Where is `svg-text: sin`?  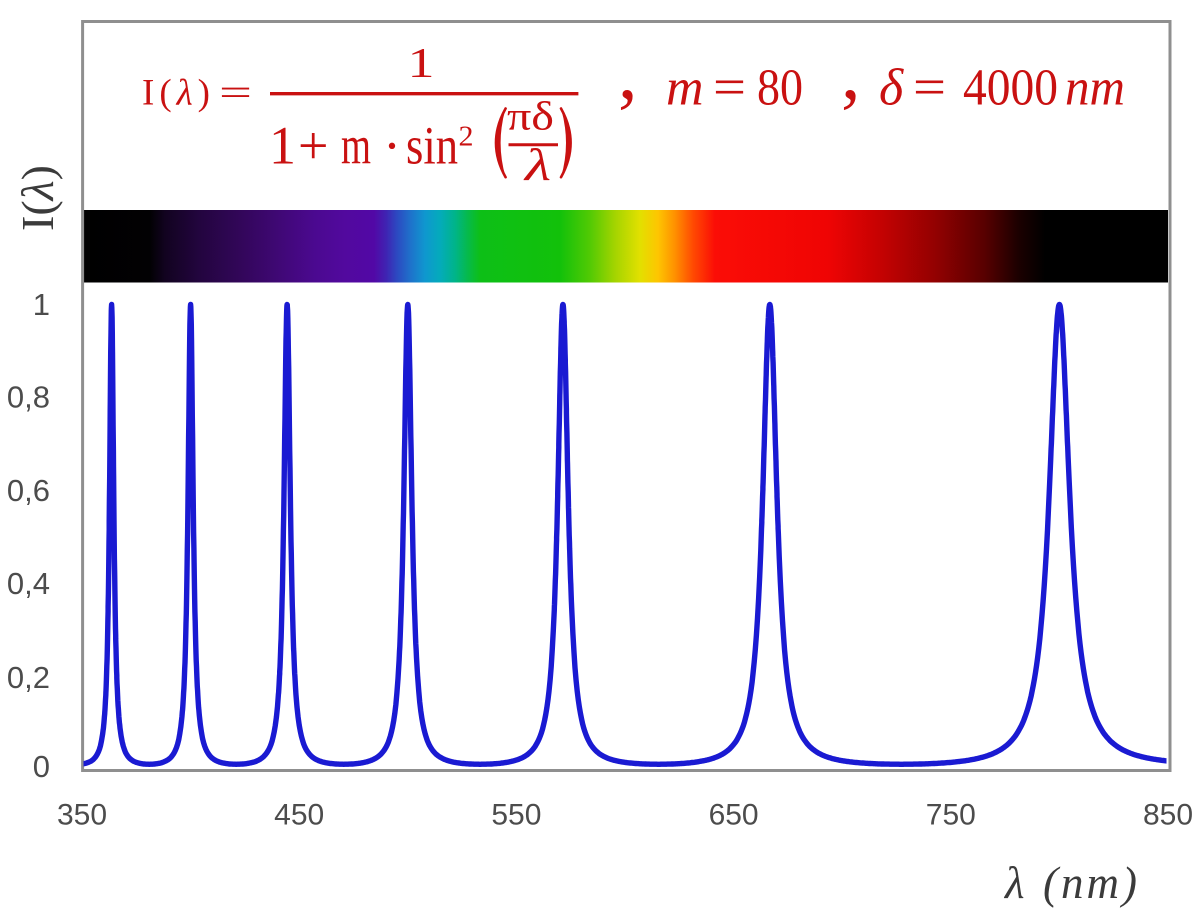
svg-text: sin is located at coordinates (432, 146).